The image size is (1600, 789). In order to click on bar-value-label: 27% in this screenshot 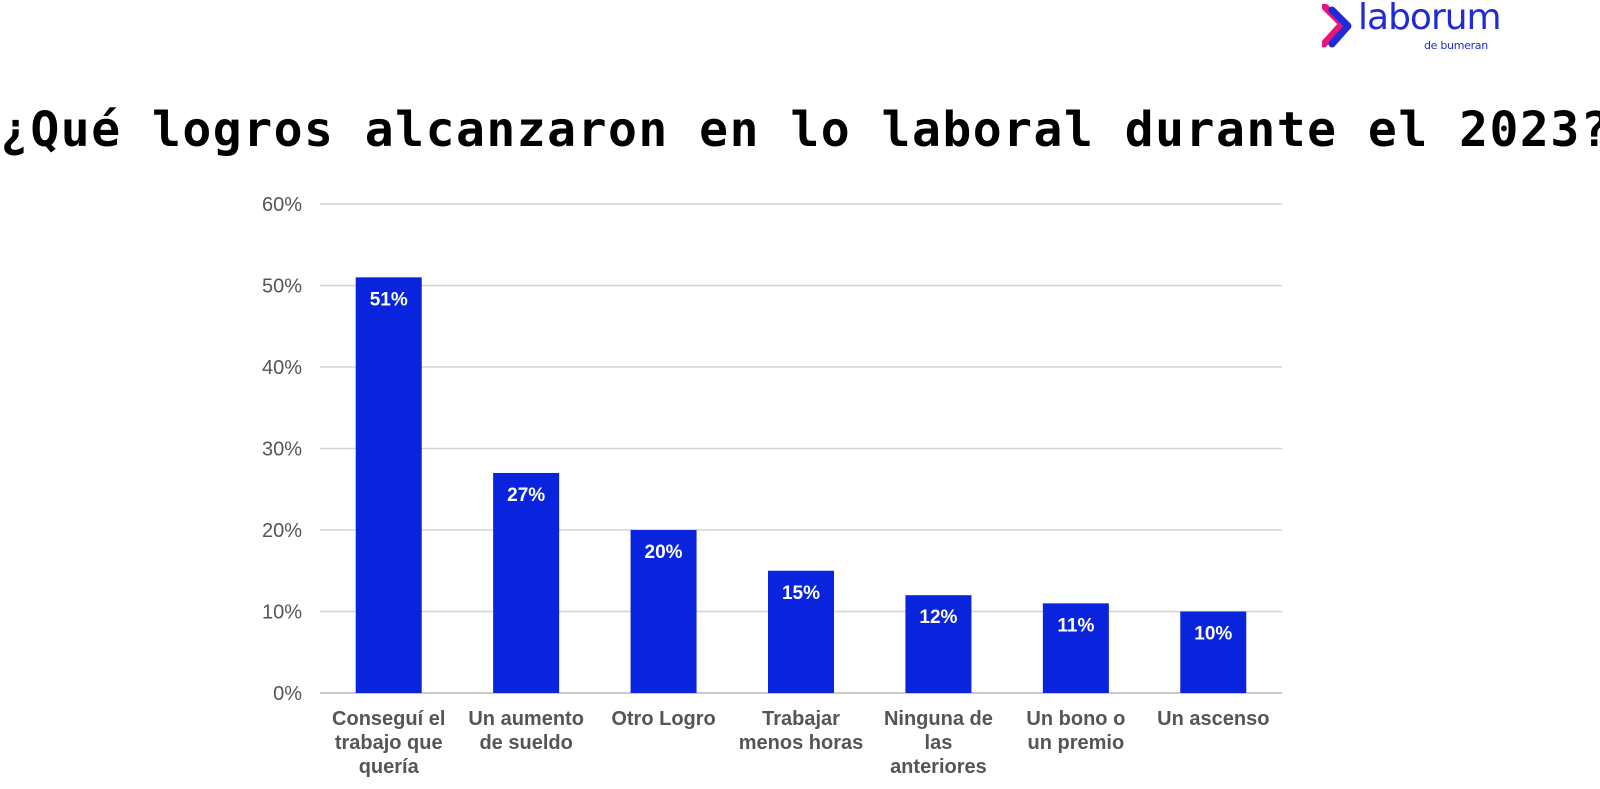, I will do `click(526, 495)`.